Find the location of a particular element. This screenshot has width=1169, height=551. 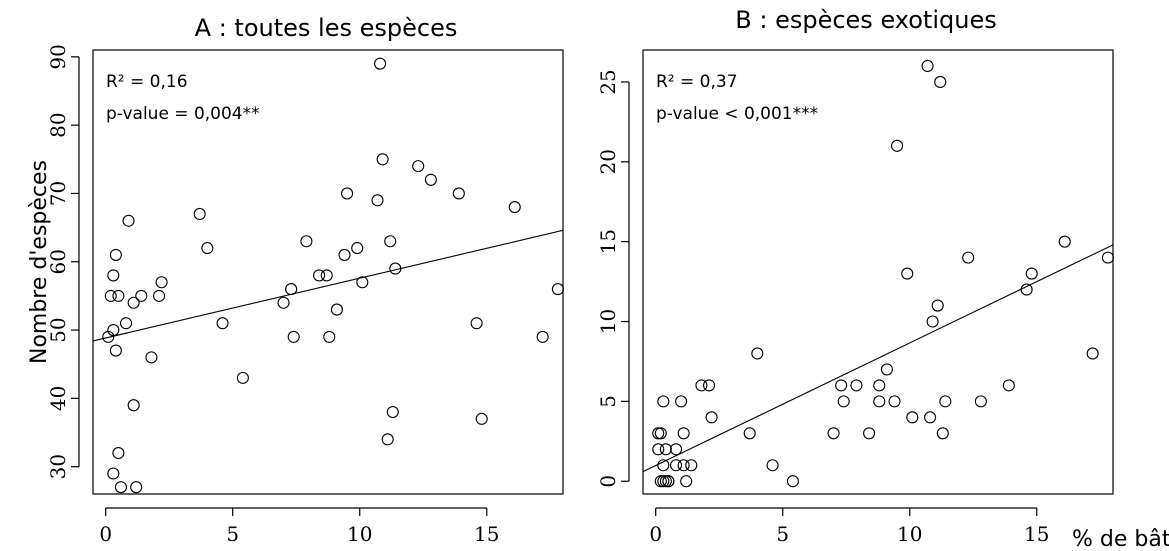

panel-a-pvalue-label: p-value = 0,004** is located at coordinates (183, 114).